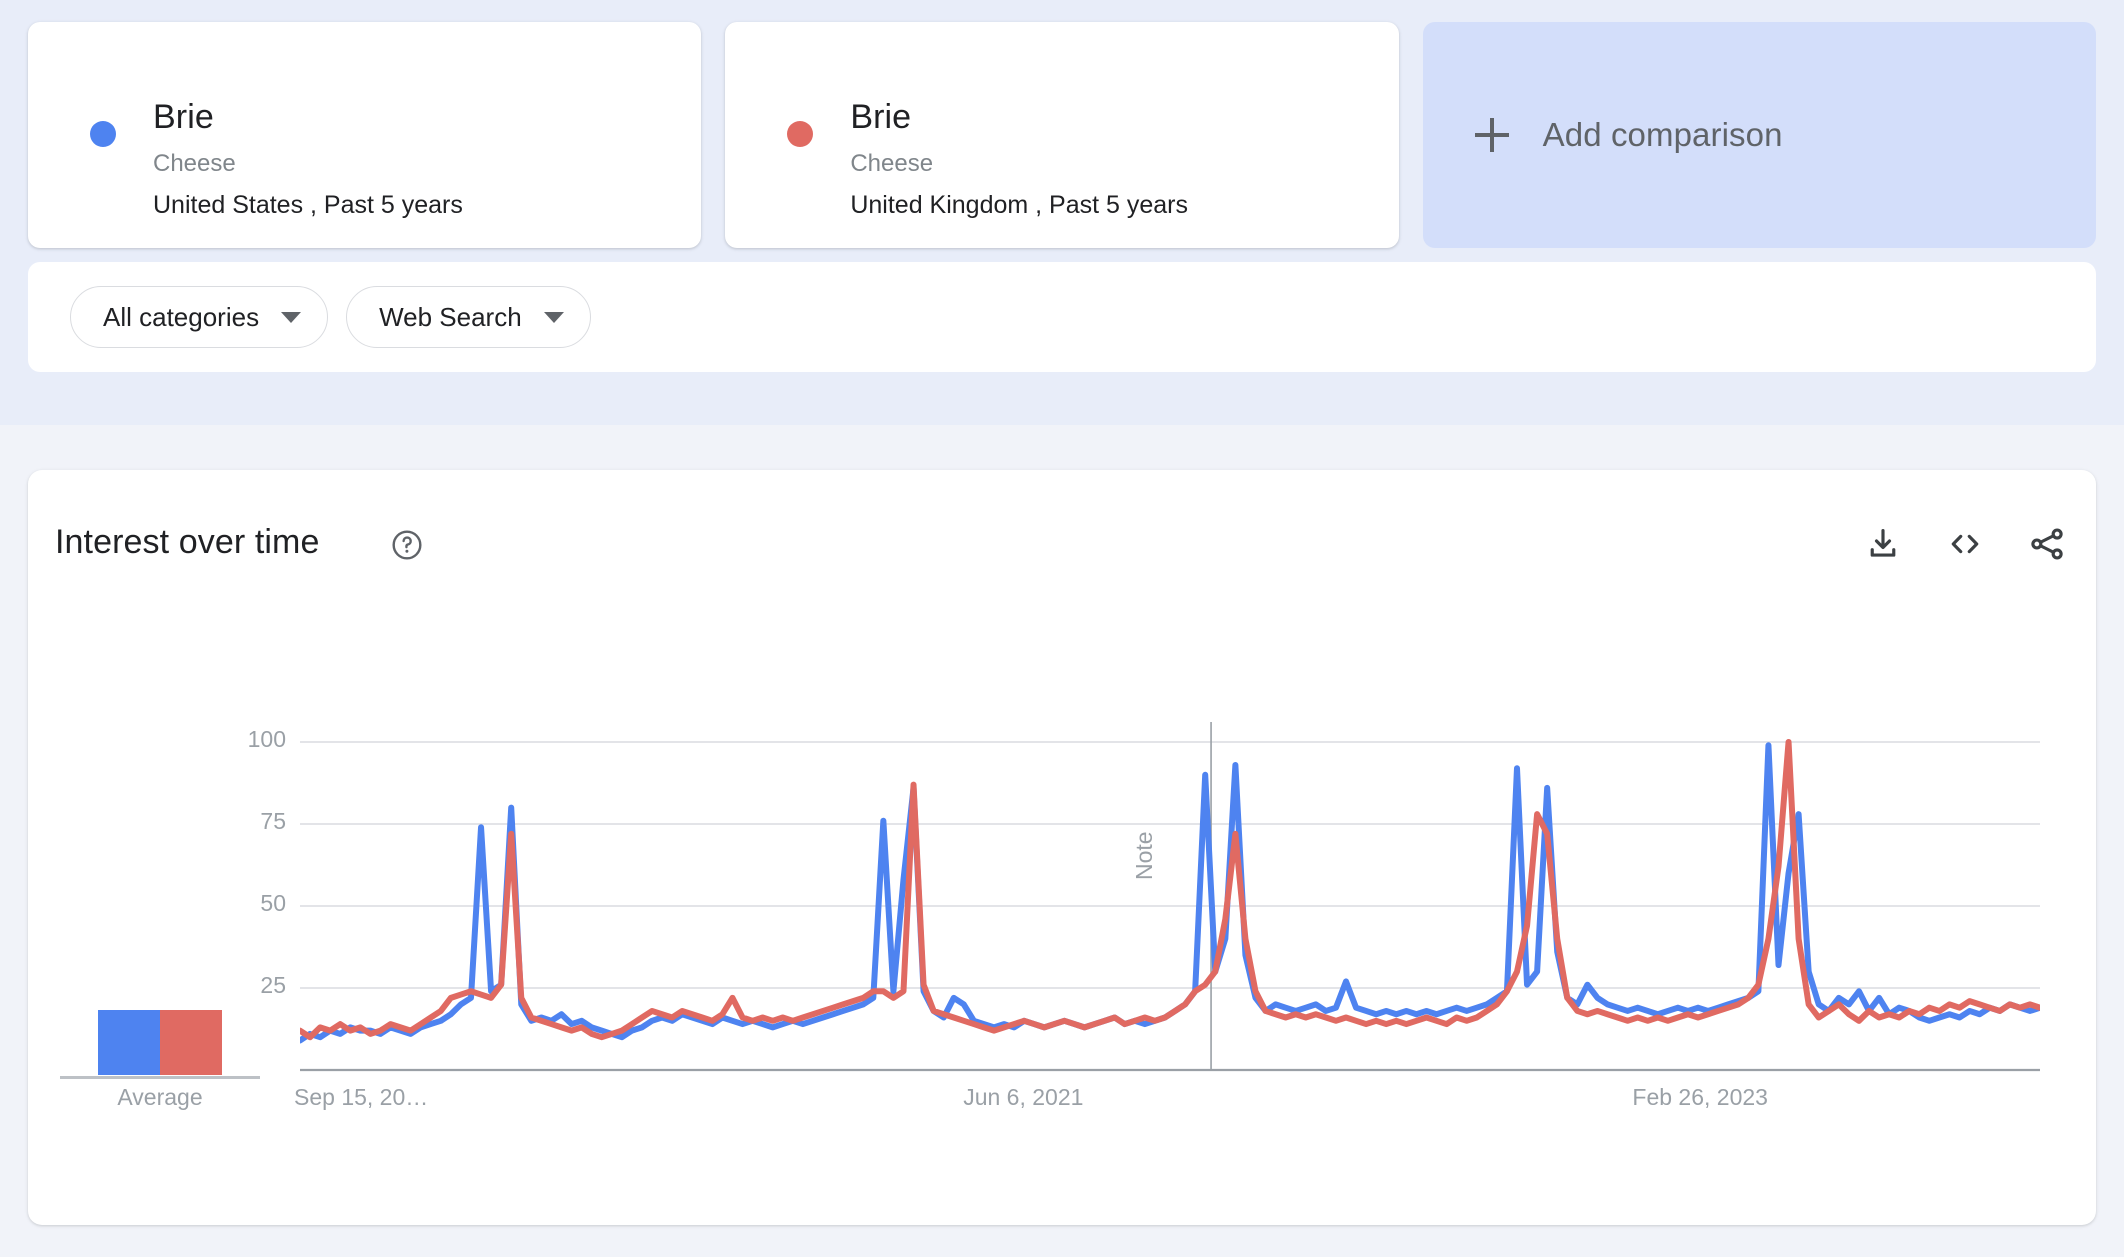 This screenshot has width=2124, height=1257. What do you see at coordinates (273, 985) in the screenshot?
I see `y-axis-tick-25: 25` at bounding box center [273, 985].